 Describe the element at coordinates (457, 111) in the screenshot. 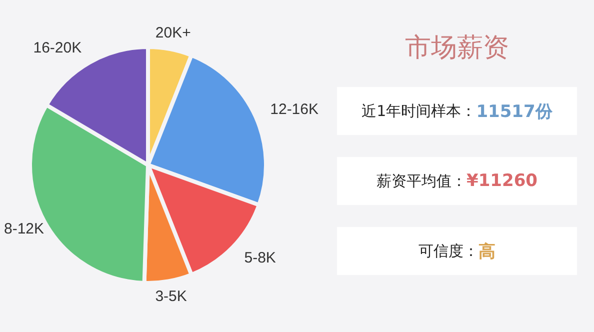

I see `text: 近1年时间样本：11517份` at that location.